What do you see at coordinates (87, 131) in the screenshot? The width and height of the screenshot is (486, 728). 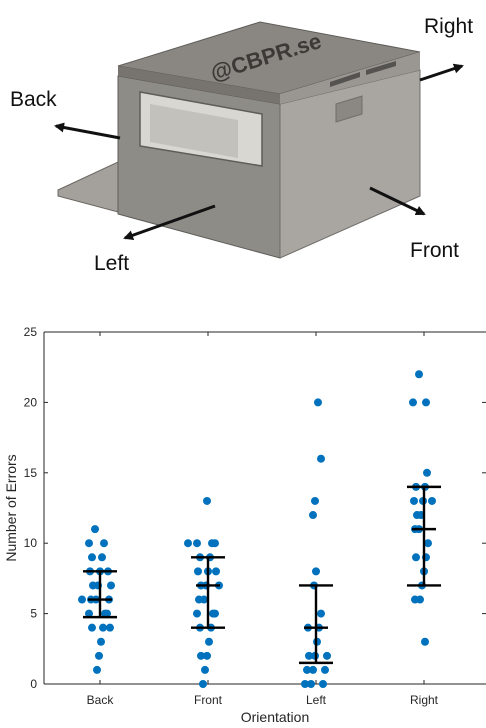 I see `arrow-back` at bounding box center [87, 131].